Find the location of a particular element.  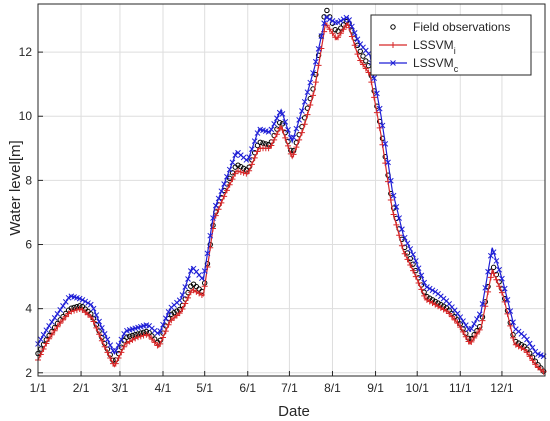

y-tick-label: 10 is located at coordinates (26, 116).